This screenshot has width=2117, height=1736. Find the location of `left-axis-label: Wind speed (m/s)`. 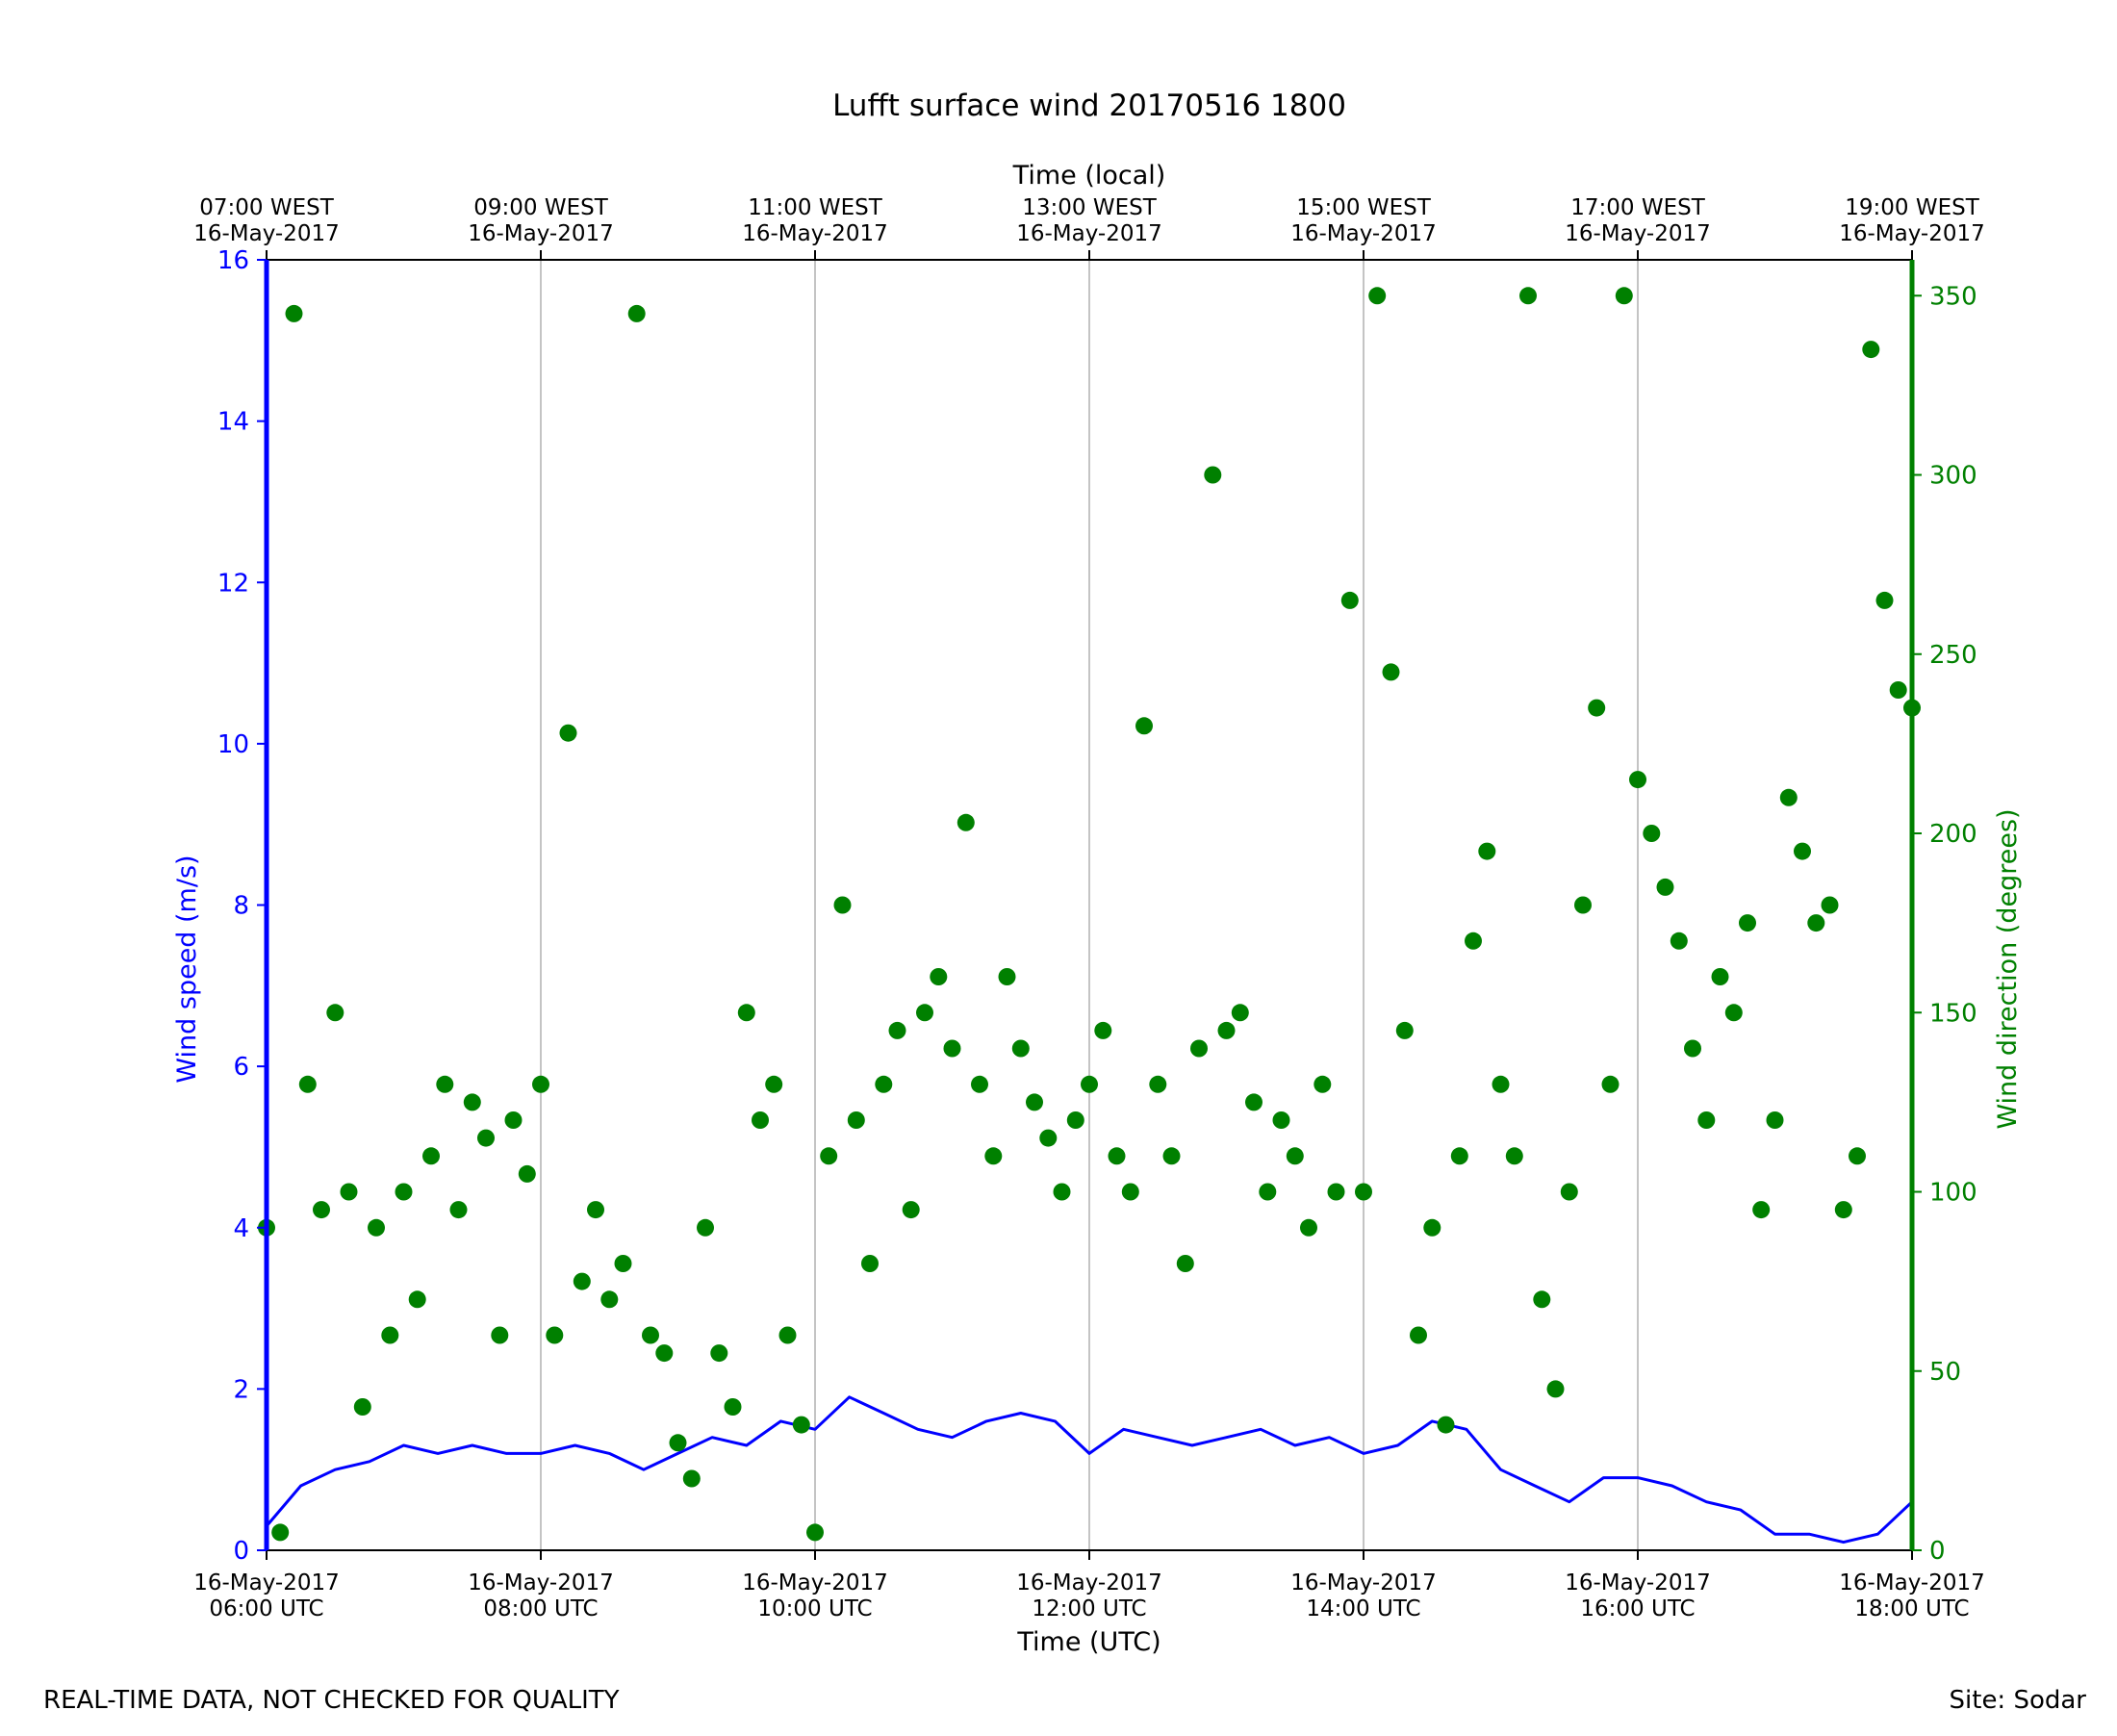

left-axis-label: Wind speed (m/s) is located at coordinates (187, 969).